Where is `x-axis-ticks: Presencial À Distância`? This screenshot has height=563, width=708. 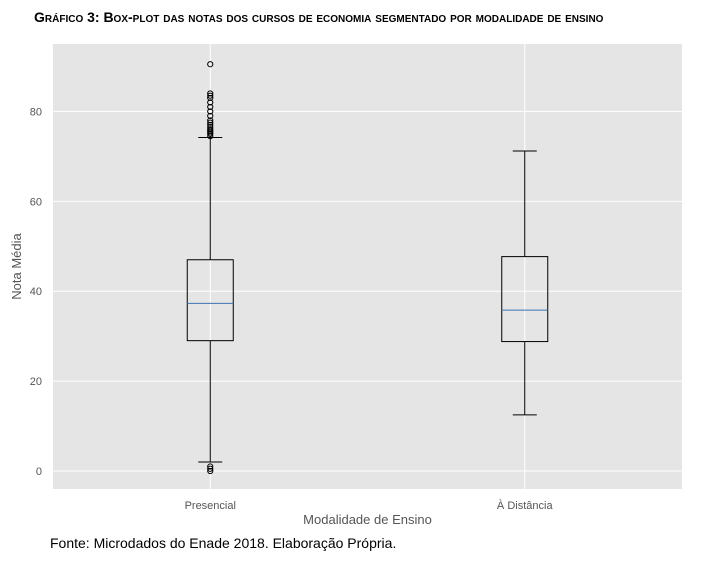 x-axis-ticks: Presencial À Distância is located at coordinates (369, 505).